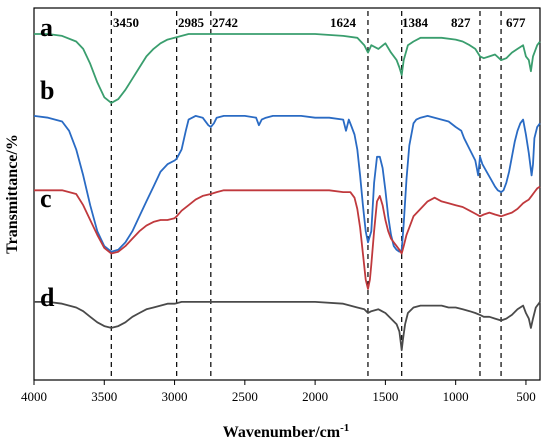 The image size is (550, 447). What do you see at coordinates (126, 22) in the screenshot?
I see `peak-label-3450: 3450` at bounding box center [126, 22].